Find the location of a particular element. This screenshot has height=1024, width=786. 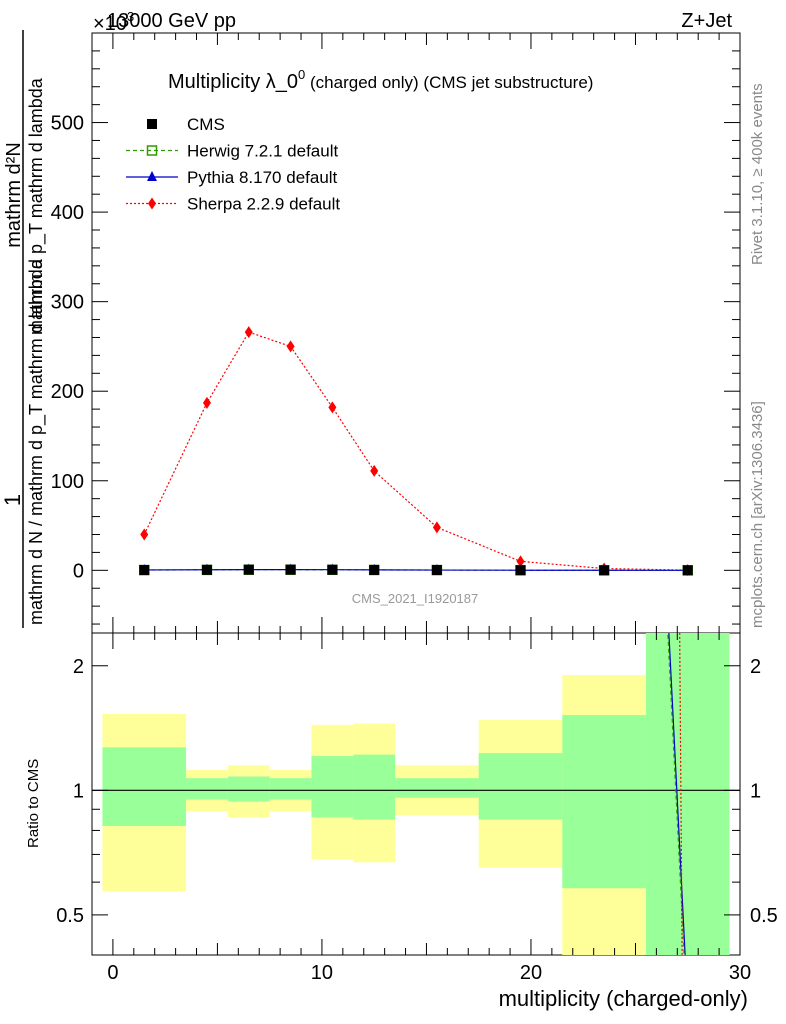

ratio-y-label: Ratio to CMS is located at coordinates (33, 803).